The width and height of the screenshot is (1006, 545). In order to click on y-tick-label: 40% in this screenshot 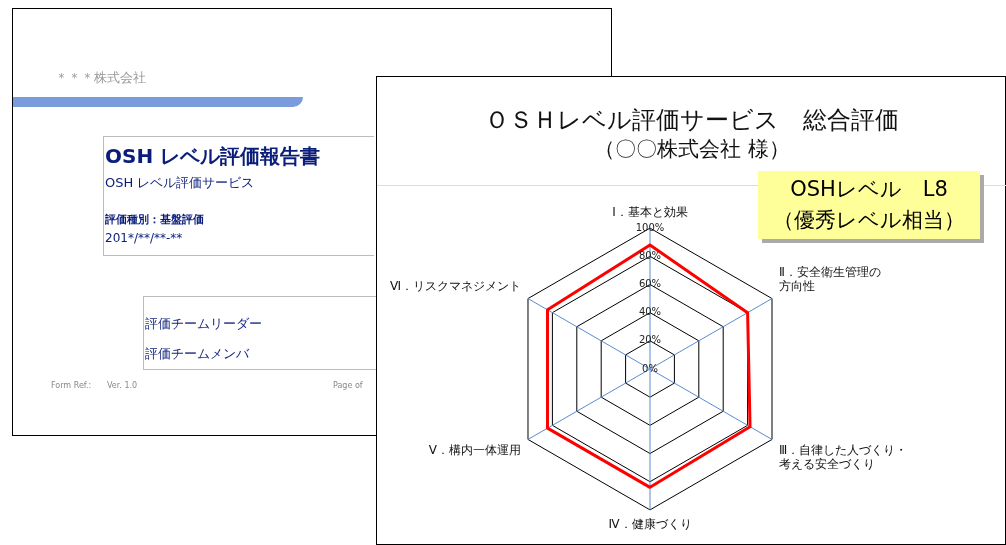, I will do `click(650, 312)`.